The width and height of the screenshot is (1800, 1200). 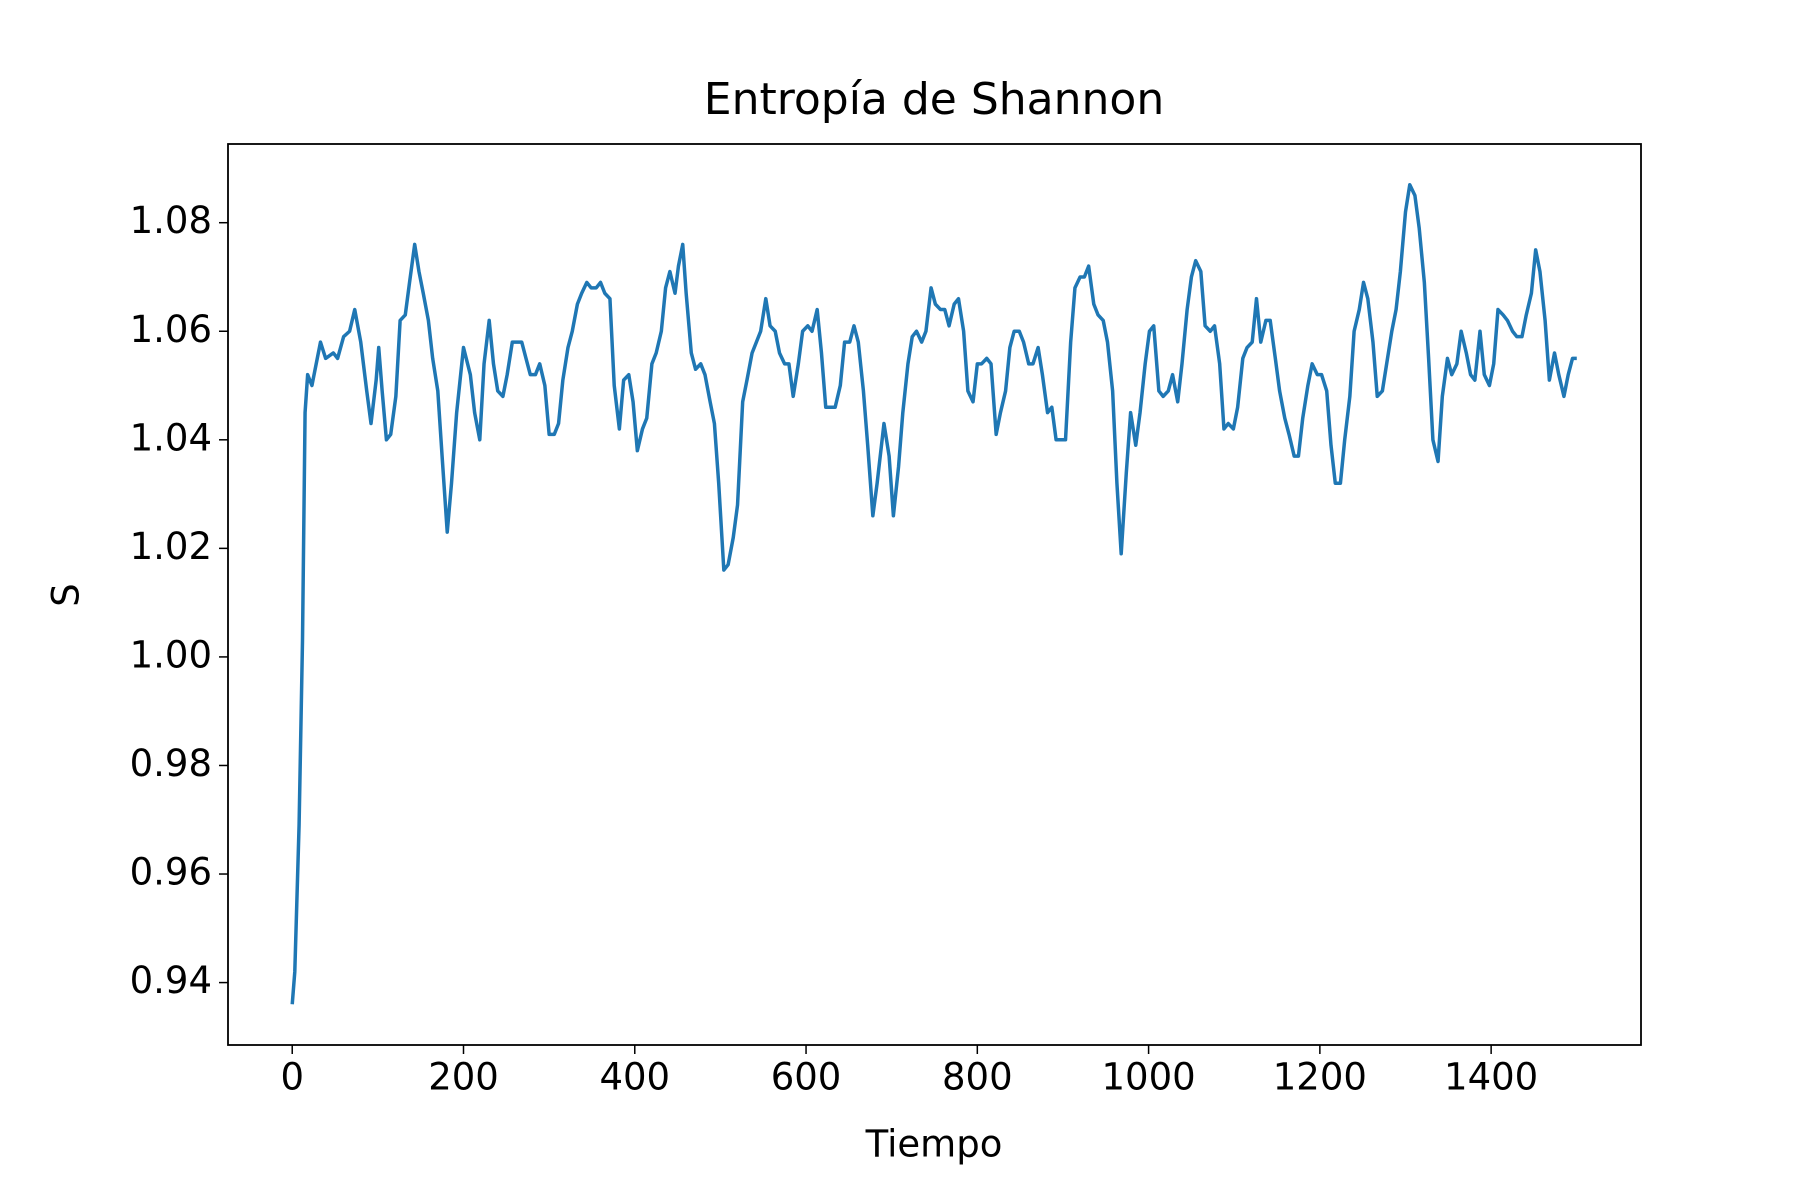 What do you see at coordinates (1149, 1077) in the screenshot?
I see `x-tick-label: 1000` at bounding box center [1149, 1077].